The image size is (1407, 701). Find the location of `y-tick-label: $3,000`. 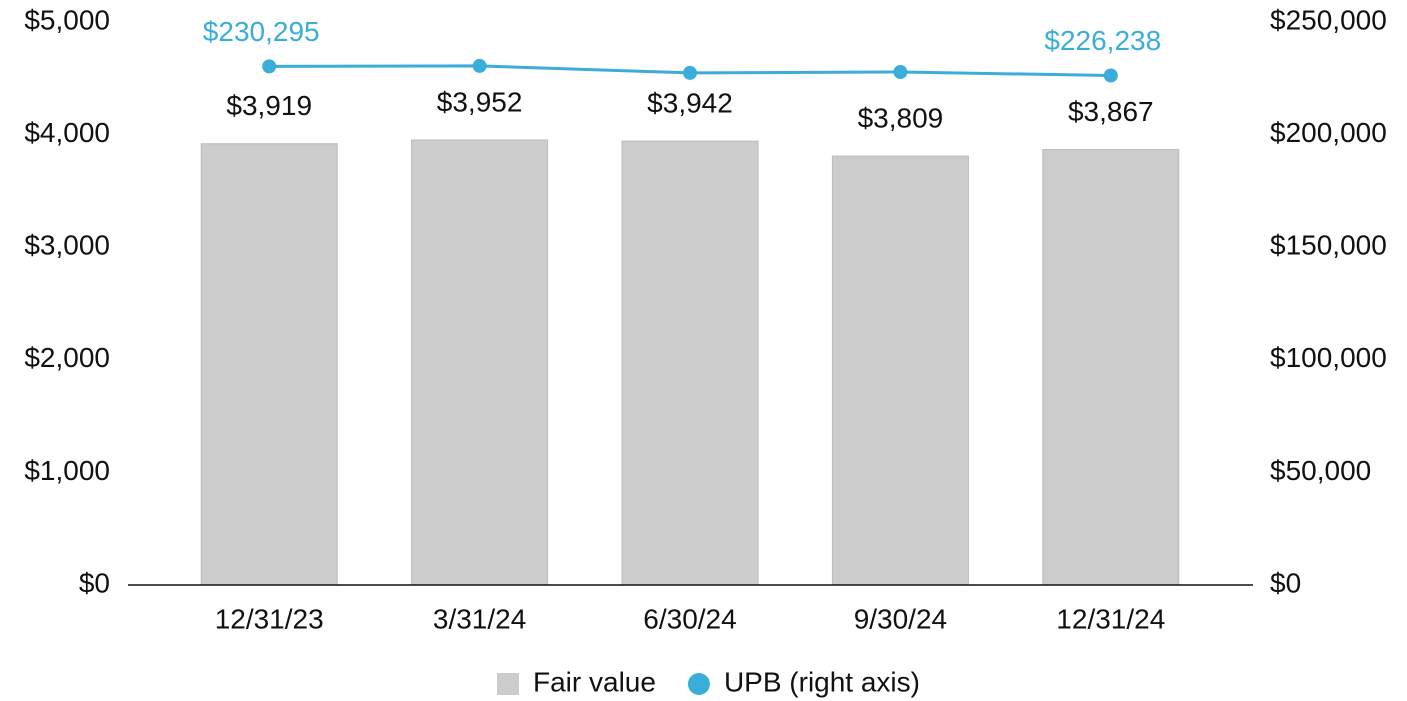

y-tick-label: $3,000 is located at coordinates (67, 245).